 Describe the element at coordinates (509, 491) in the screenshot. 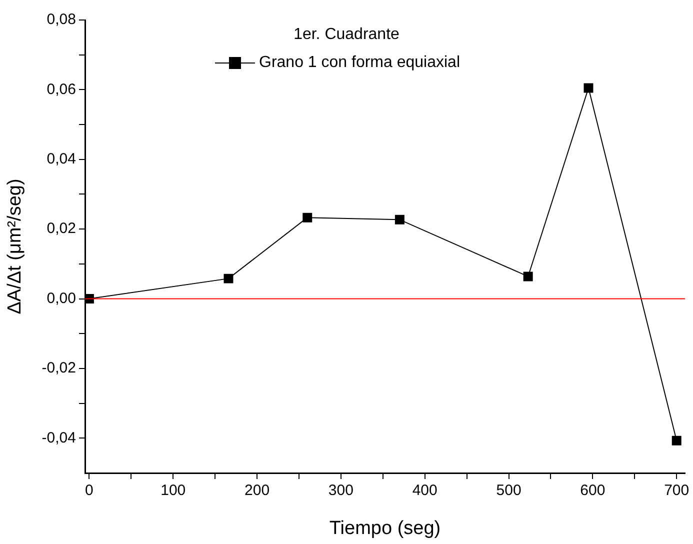

I see `x-tick-label: 500` at that location.